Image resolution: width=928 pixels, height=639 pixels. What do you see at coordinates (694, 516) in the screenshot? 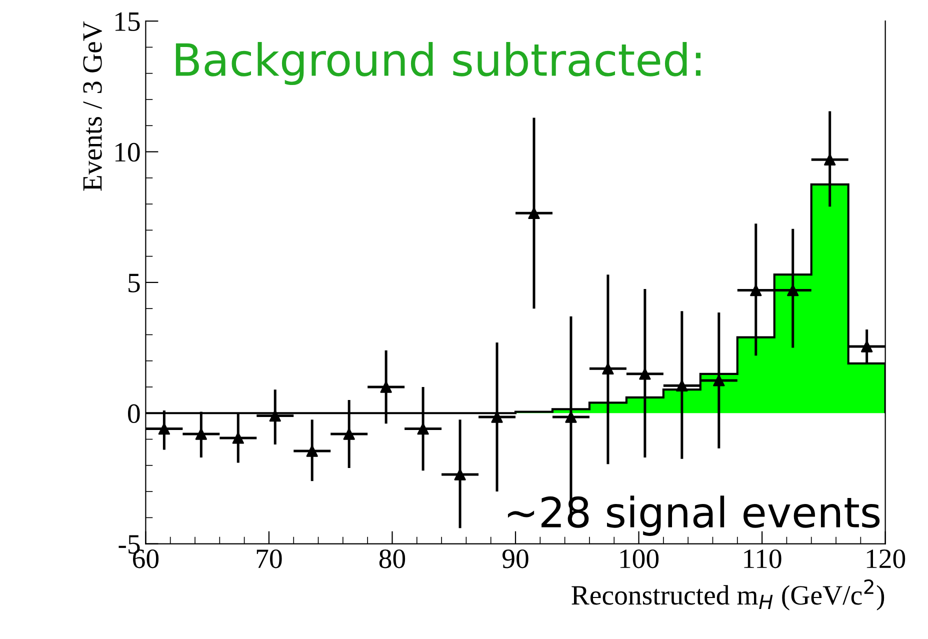
I see `annotation: ~28 signal events` at bounding box center [694, 516].